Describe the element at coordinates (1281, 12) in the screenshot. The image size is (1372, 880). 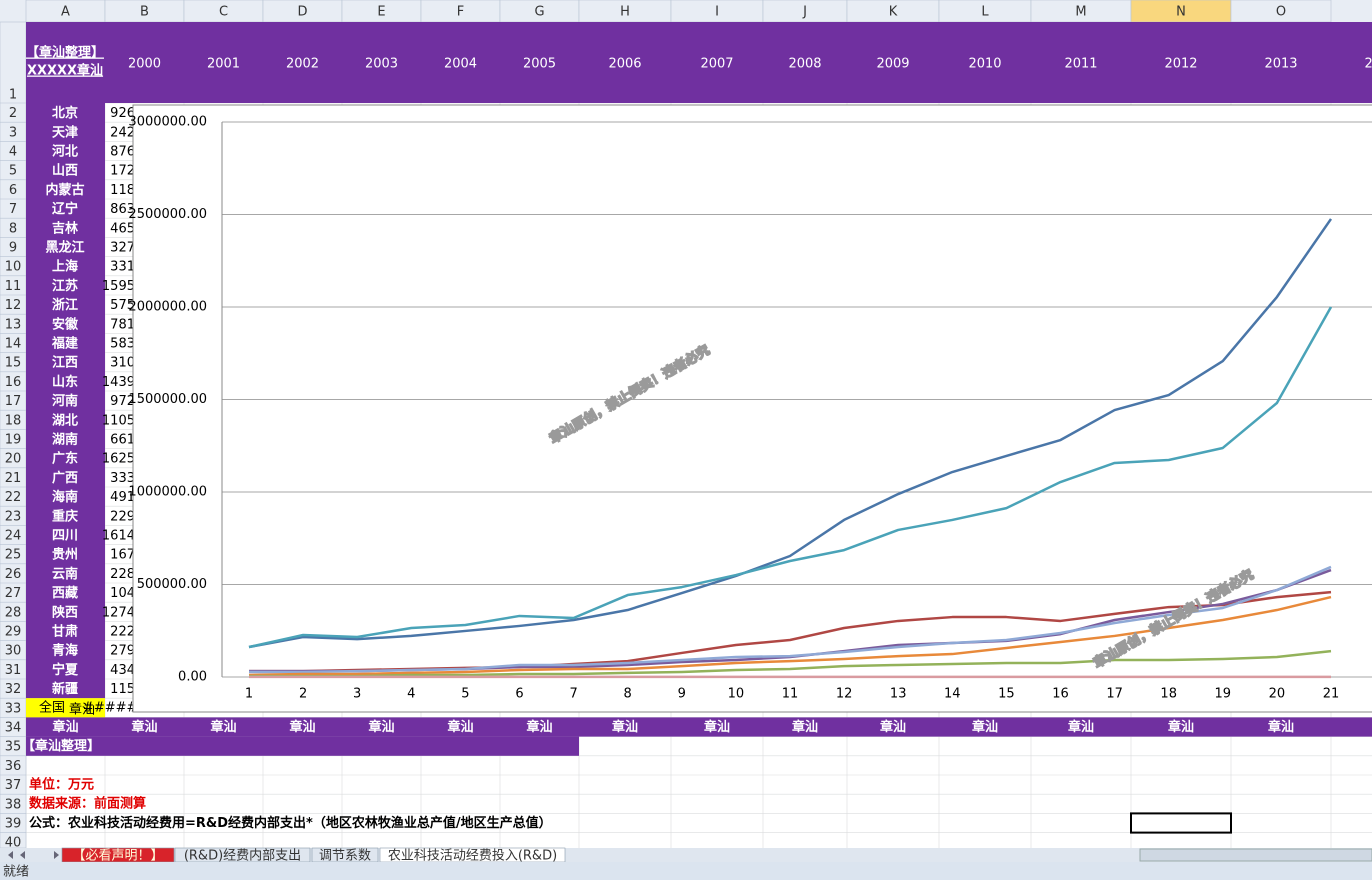
I see `column-header-label: O` at that location.